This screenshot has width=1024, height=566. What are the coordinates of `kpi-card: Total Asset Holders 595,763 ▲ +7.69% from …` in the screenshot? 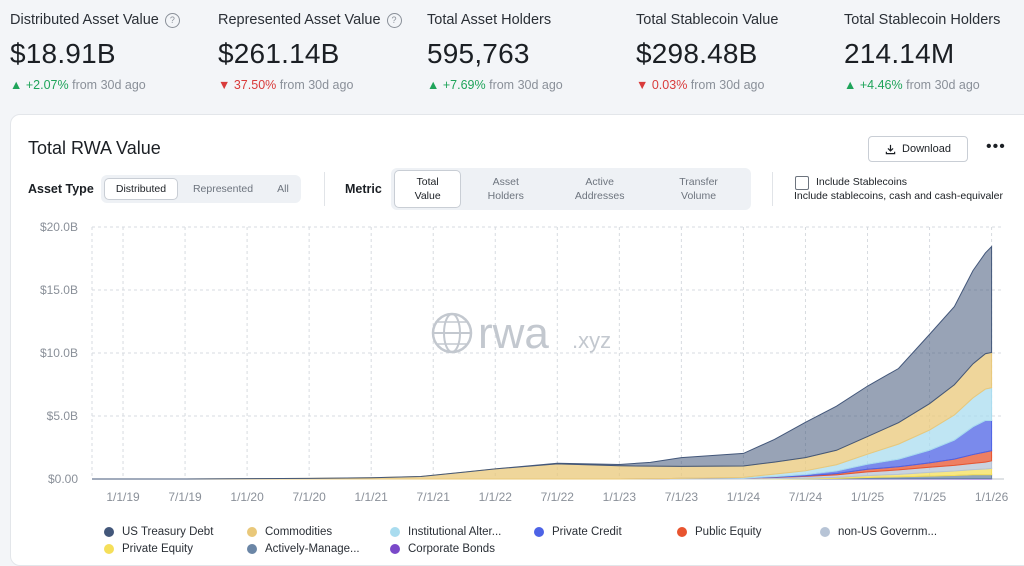 It's located at (527, 52).